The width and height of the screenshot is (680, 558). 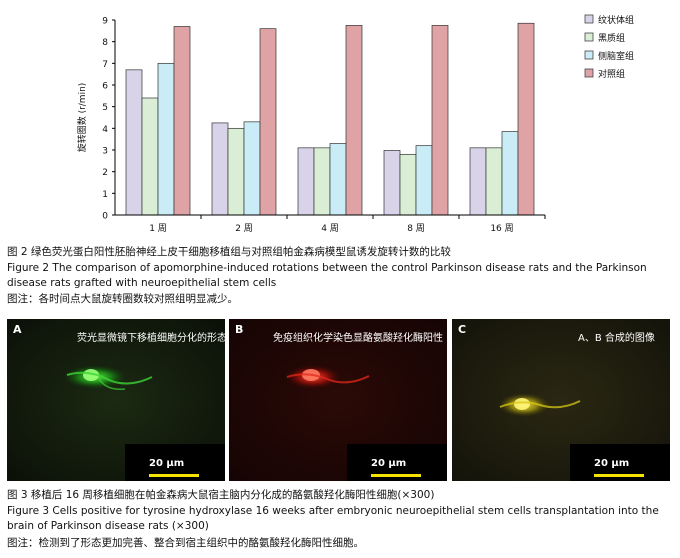 I want to click on panel-c-scale: 20 μm, so click(x=620, y=462).